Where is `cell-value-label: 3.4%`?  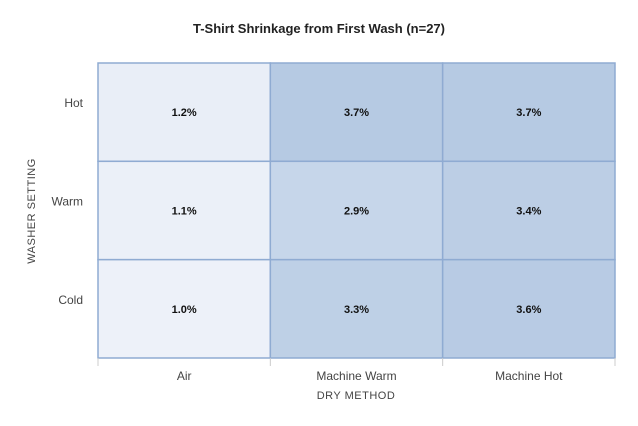 cell-value-label: 3.4% is located at coordinates (528, 212).